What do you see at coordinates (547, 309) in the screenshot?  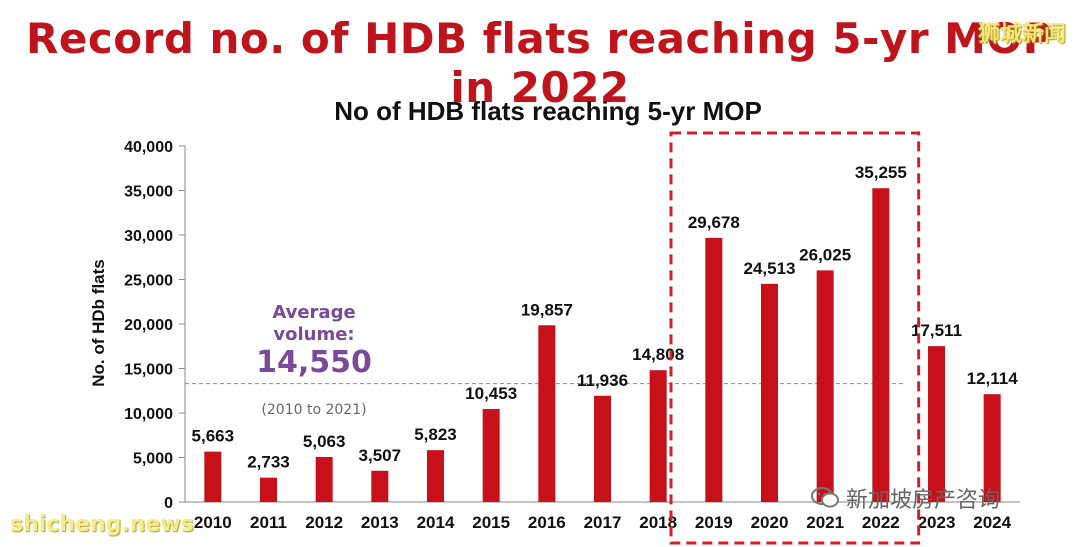 I see `bar-value-label: 19,857` at bounding box center [547, 309].